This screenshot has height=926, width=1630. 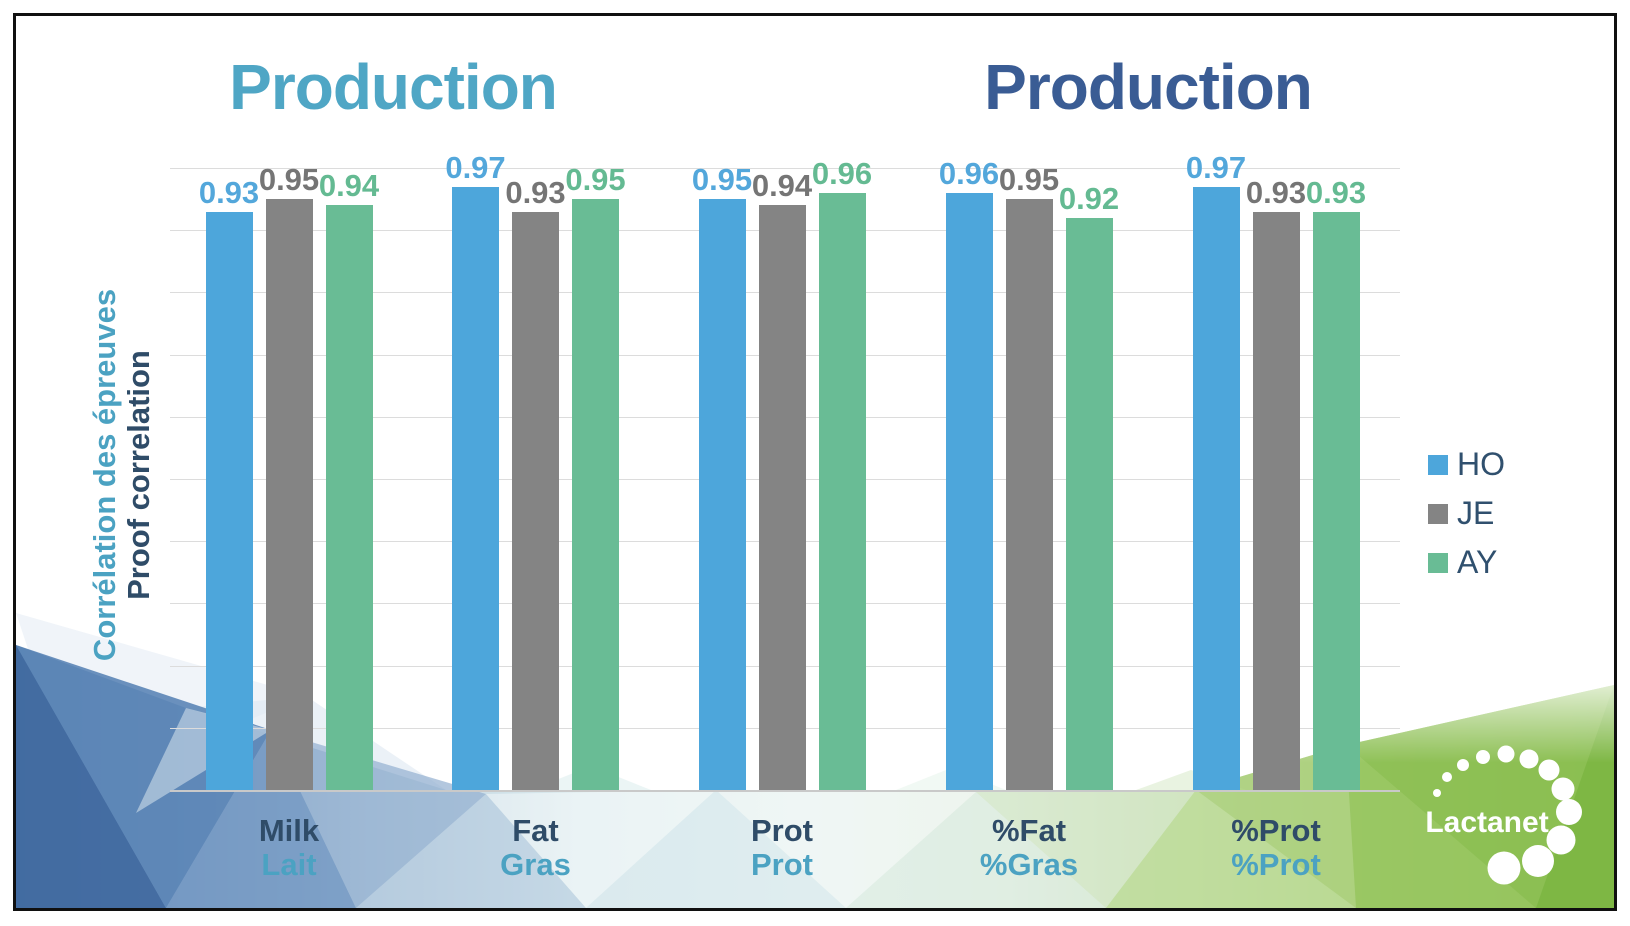 What do you see at coordinates (785, 791) in the screenshot?
I see `x-axis-baseline` at bounding box center [785, 791].